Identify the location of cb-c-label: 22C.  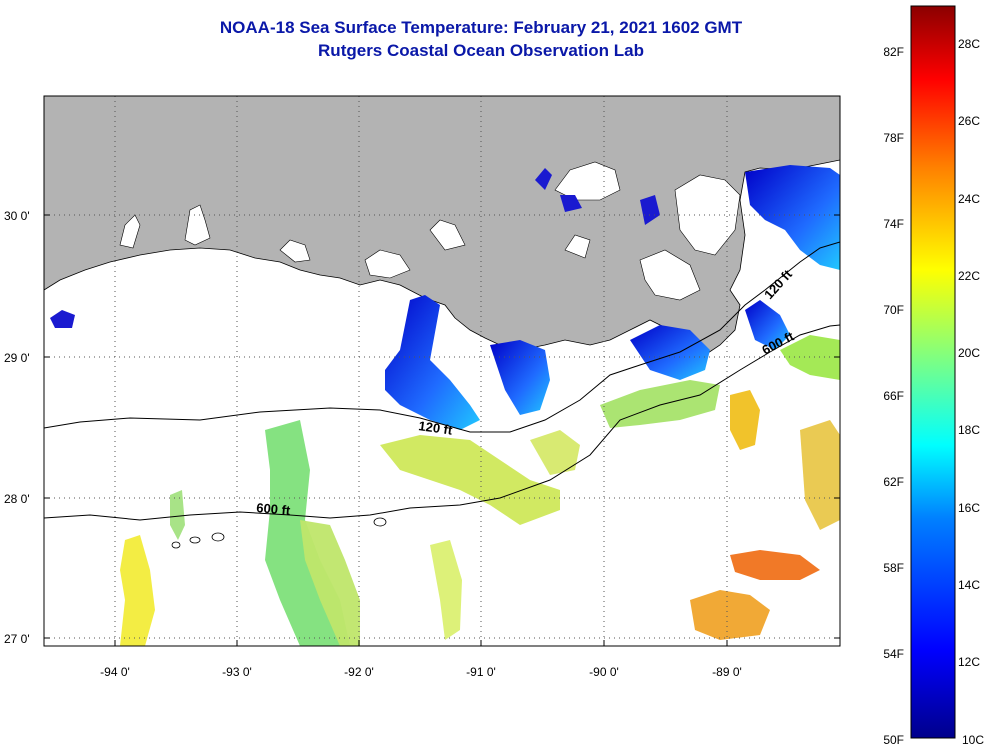
(969, 276).